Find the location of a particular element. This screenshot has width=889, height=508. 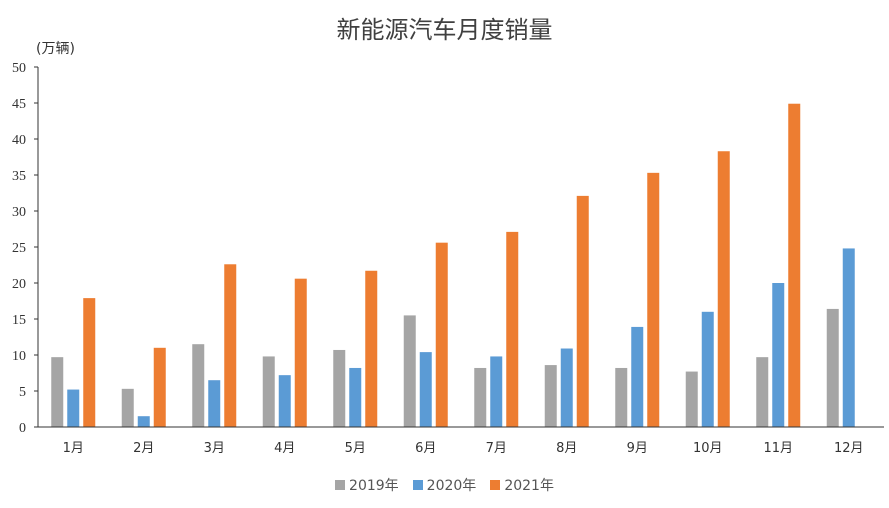

y-axis-unit-label: (万辆) is located at coordinates (55, 49).